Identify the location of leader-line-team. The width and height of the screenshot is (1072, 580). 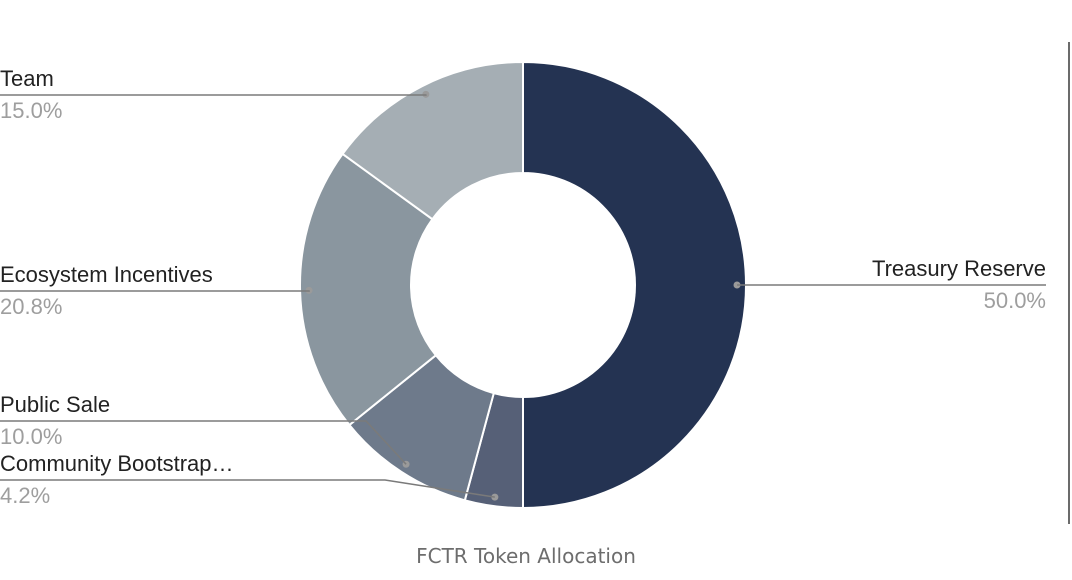
(213, 95).